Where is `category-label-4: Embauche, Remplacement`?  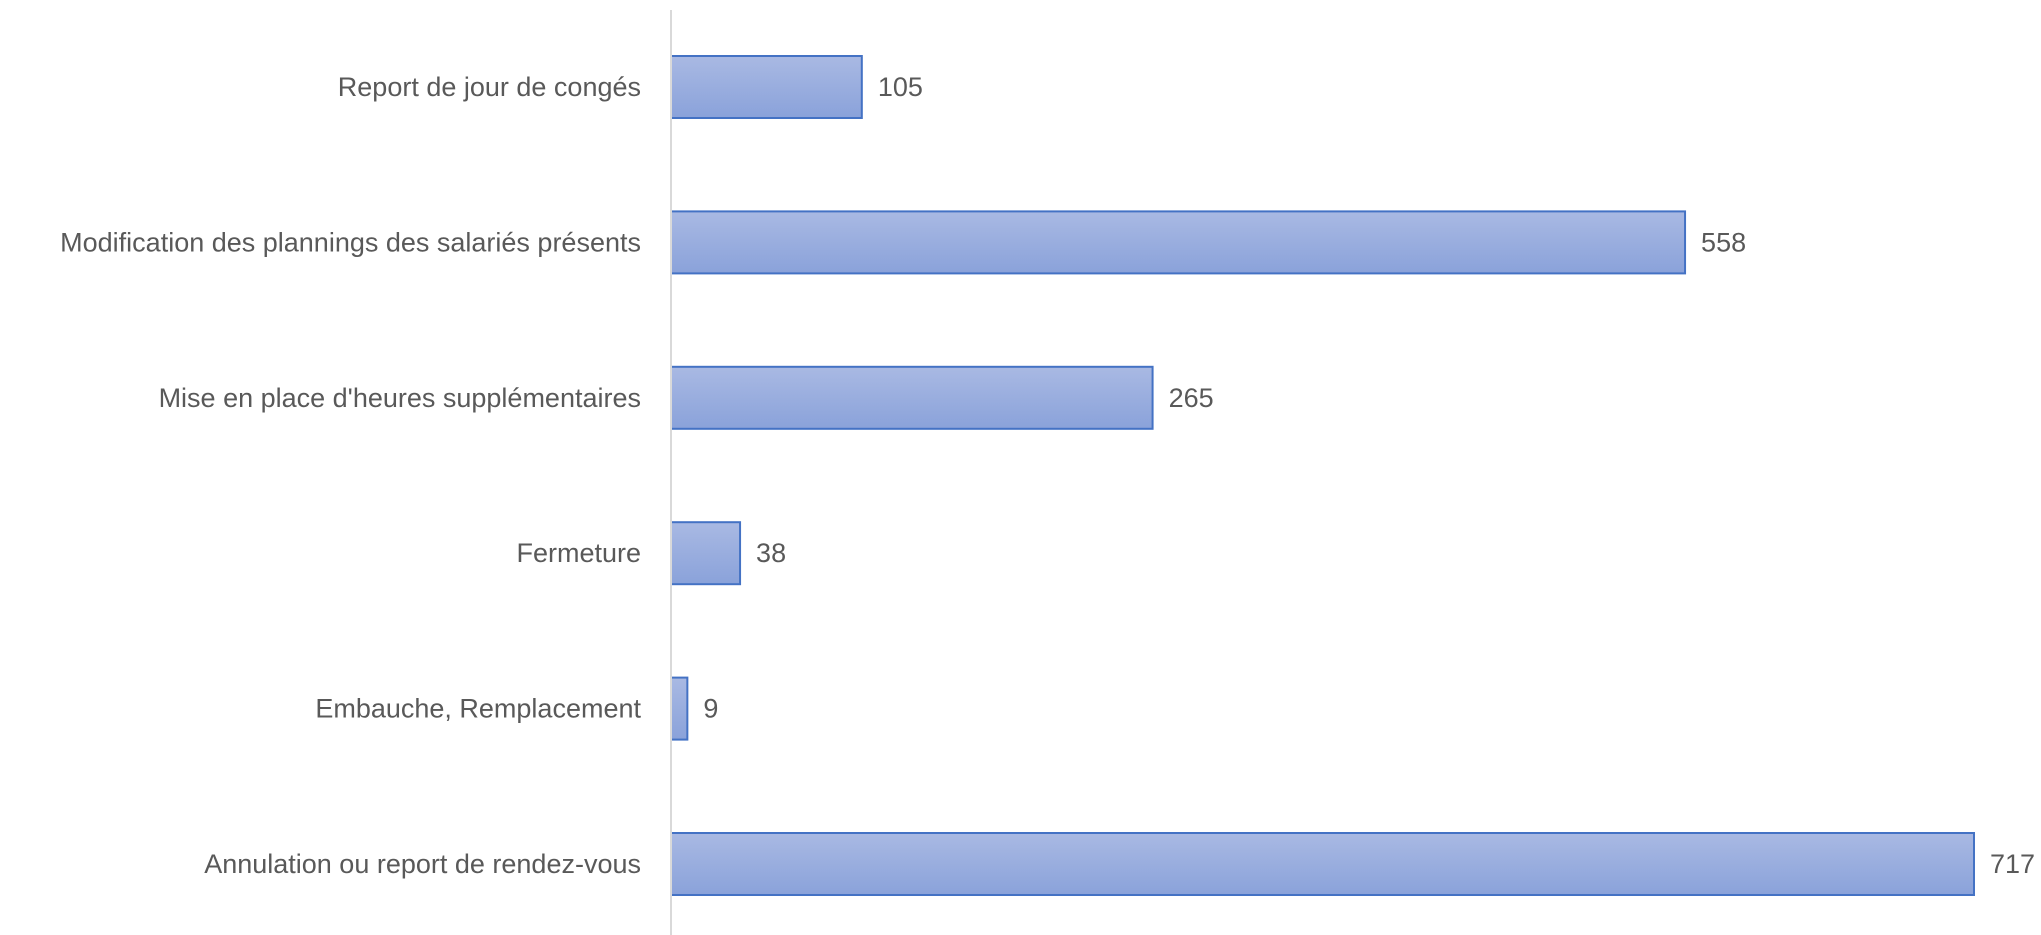 category-label-4: Embauche, Remplacement is located at coordinates (478, 709).